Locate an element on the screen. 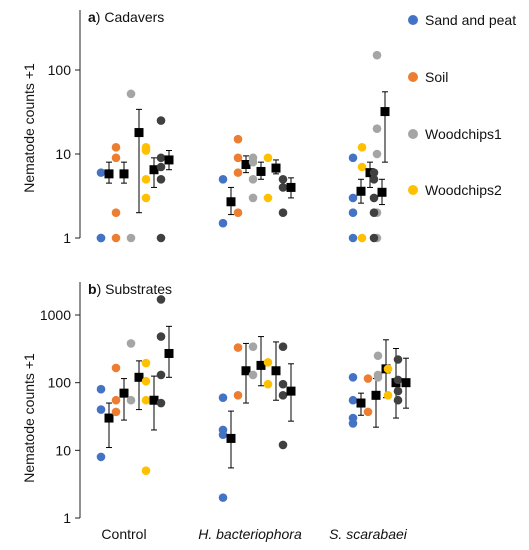 The width and height of the screenshot is (529, 550). legend-label-woodchips1: Woodchips1 is located at coordinates (463, 134).